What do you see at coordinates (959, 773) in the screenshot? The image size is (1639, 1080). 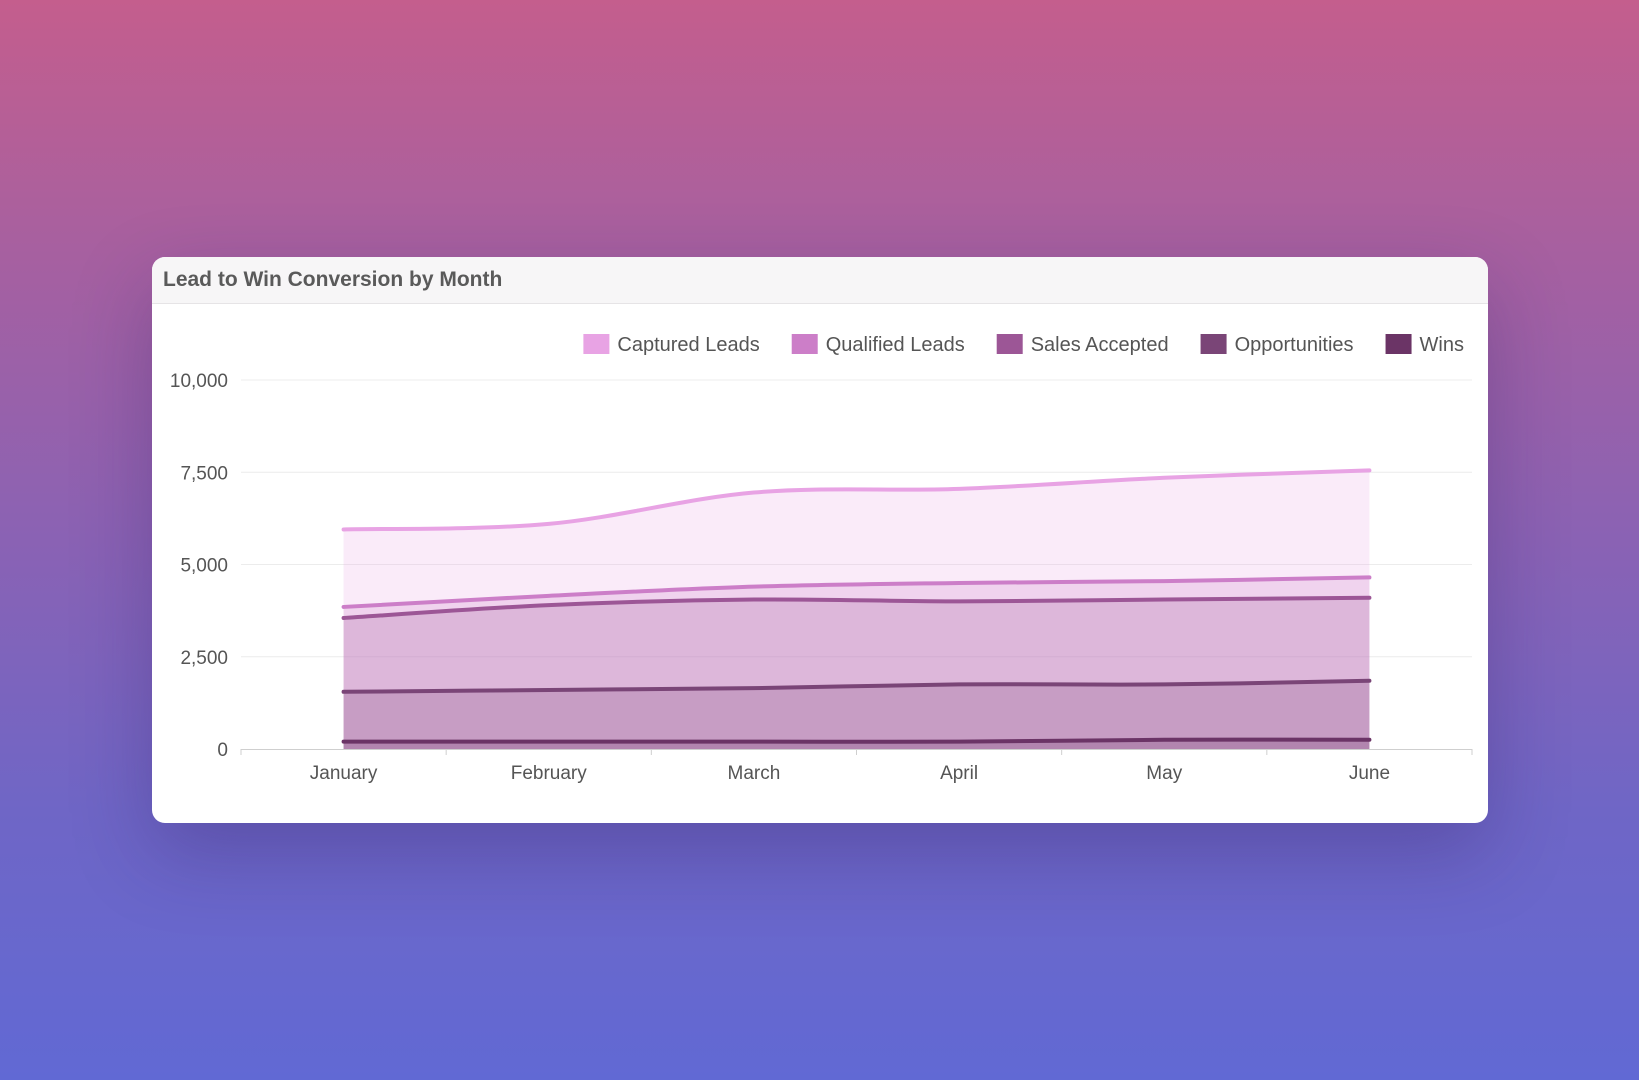 I see `x-tick-label: April` at bounding box center [959, 773].